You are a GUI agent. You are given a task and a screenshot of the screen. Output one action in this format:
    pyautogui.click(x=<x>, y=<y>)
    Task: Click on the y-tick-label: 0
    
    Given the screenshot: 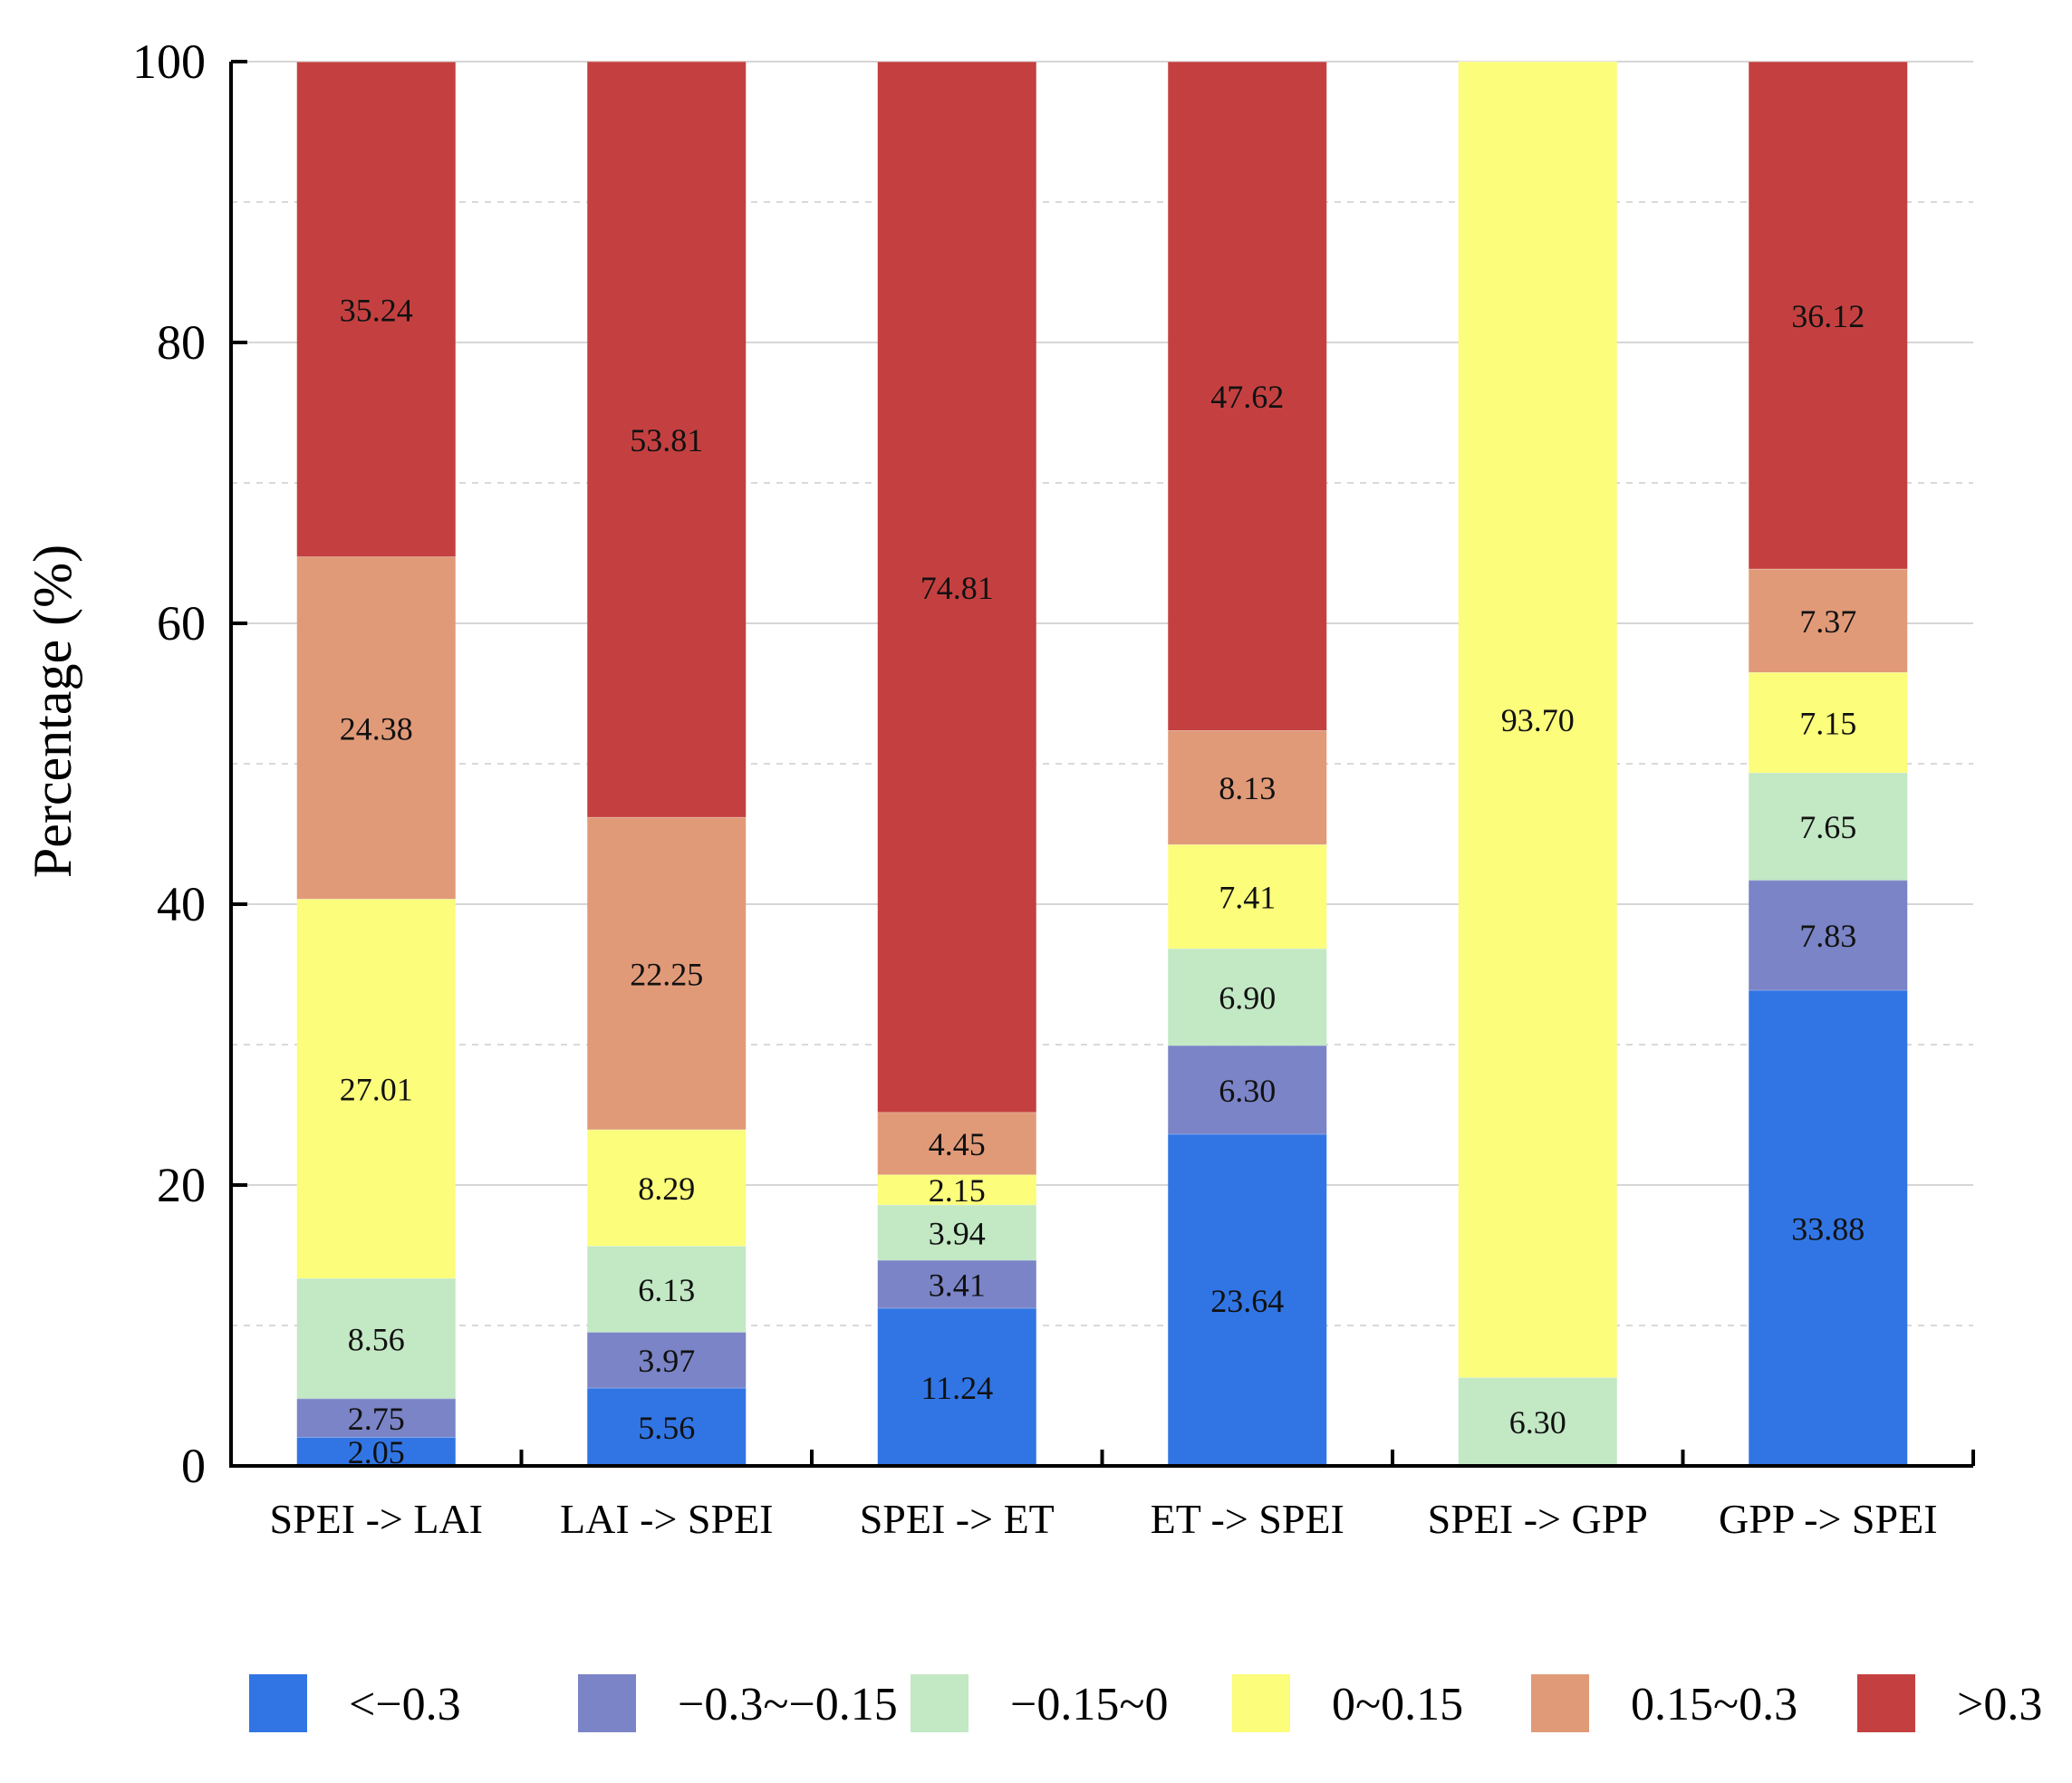 What is the action you would take?
    pyautogui.click(x=193, y=1466)
    